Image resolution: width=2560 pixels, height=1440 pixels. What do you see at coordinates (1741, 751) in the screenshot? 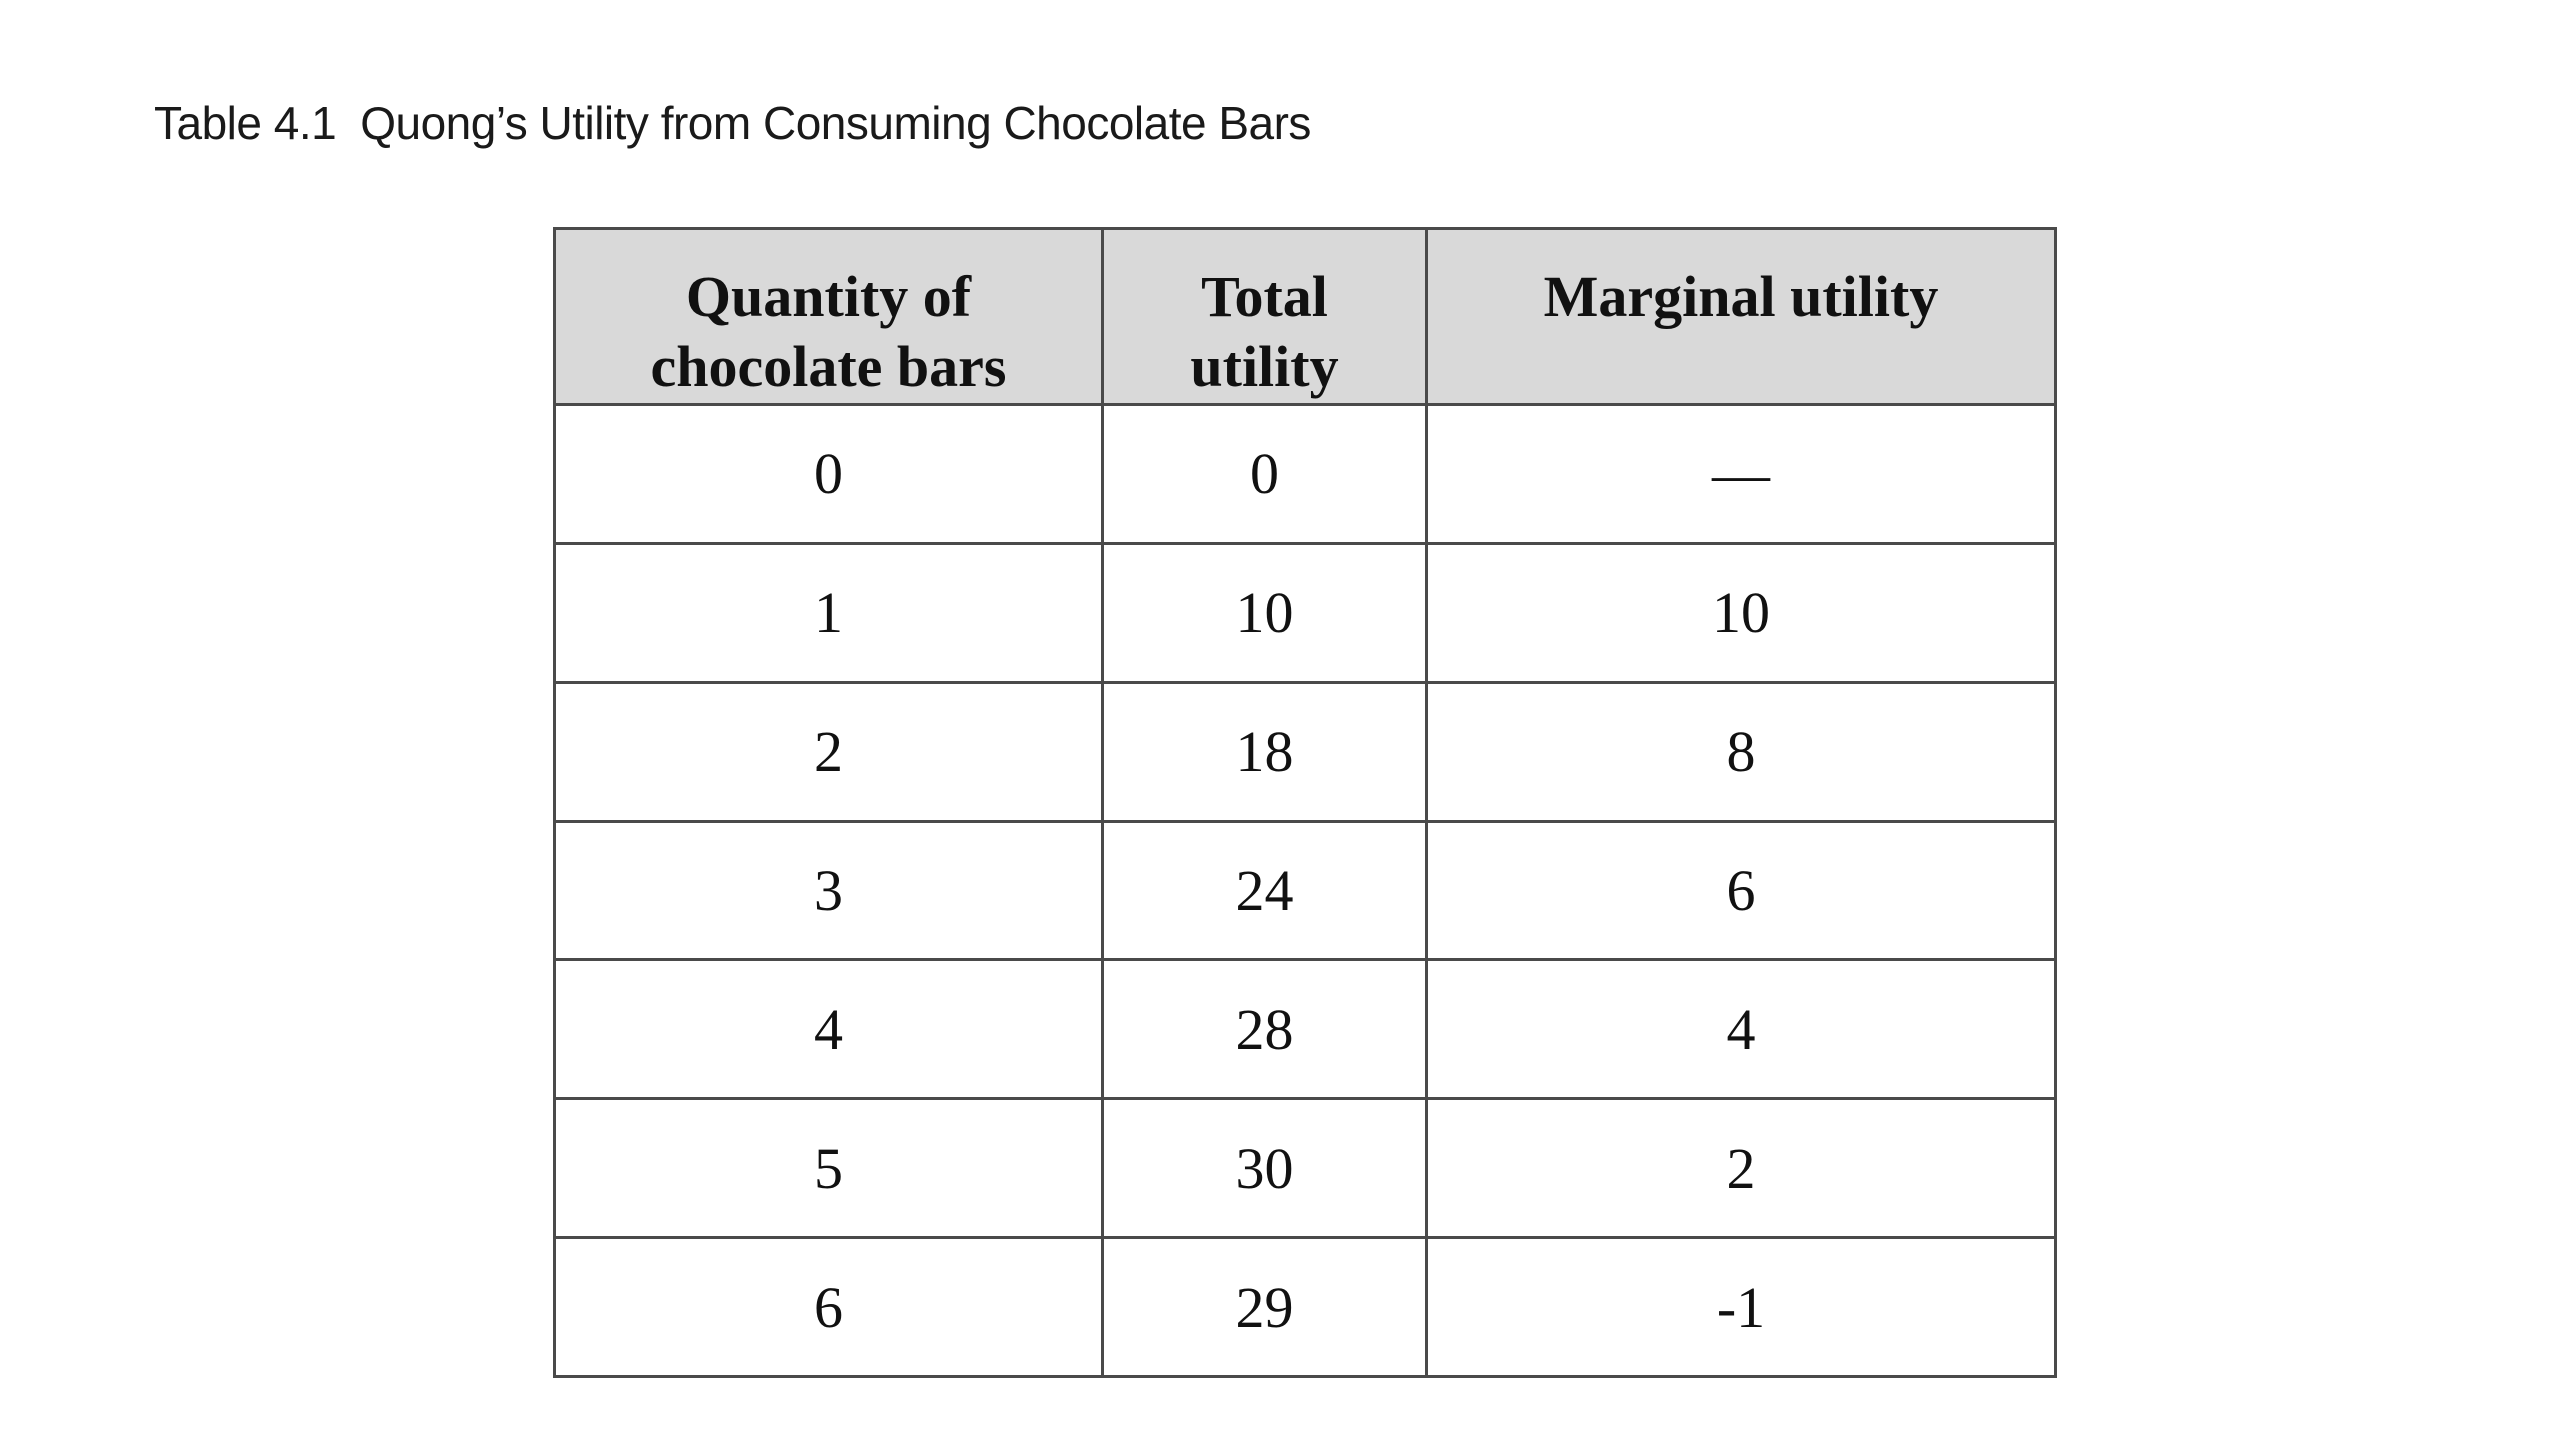
I see `cell-marginal-utility: 8` at bounding box center [1741, 751].